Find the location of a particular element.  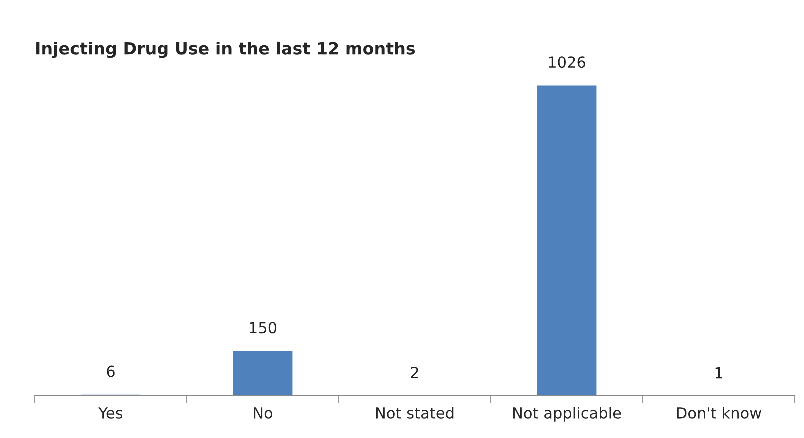

x-tick-label: No is located at coordinates (263, 413).